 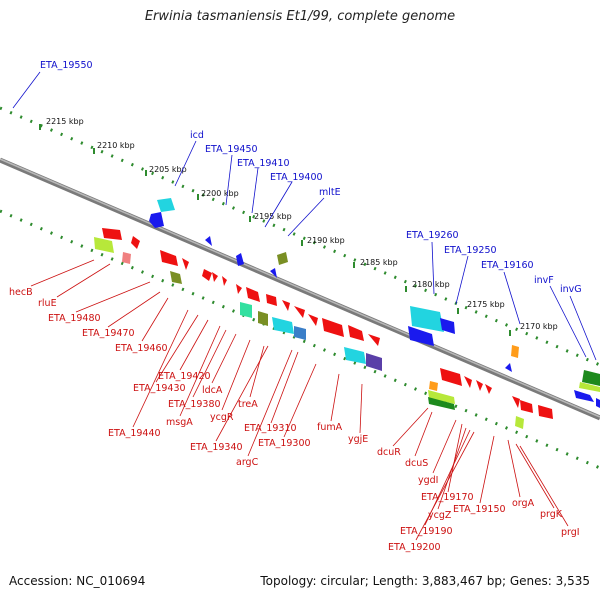 What do you see at coordinates (544, 280) in the screenshot?
I see `gene-label: invF` at bounding box center [544, 280].